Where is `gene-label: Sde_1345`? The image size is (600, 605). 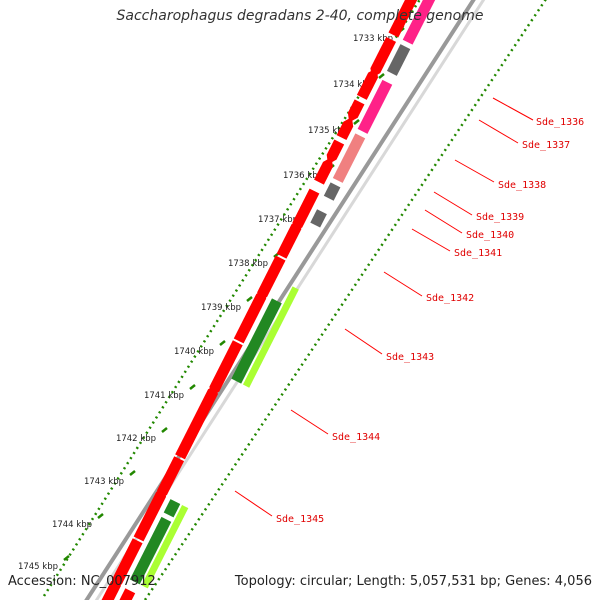
gene-label: Sde_1345 is located at coordinates (300, 519).